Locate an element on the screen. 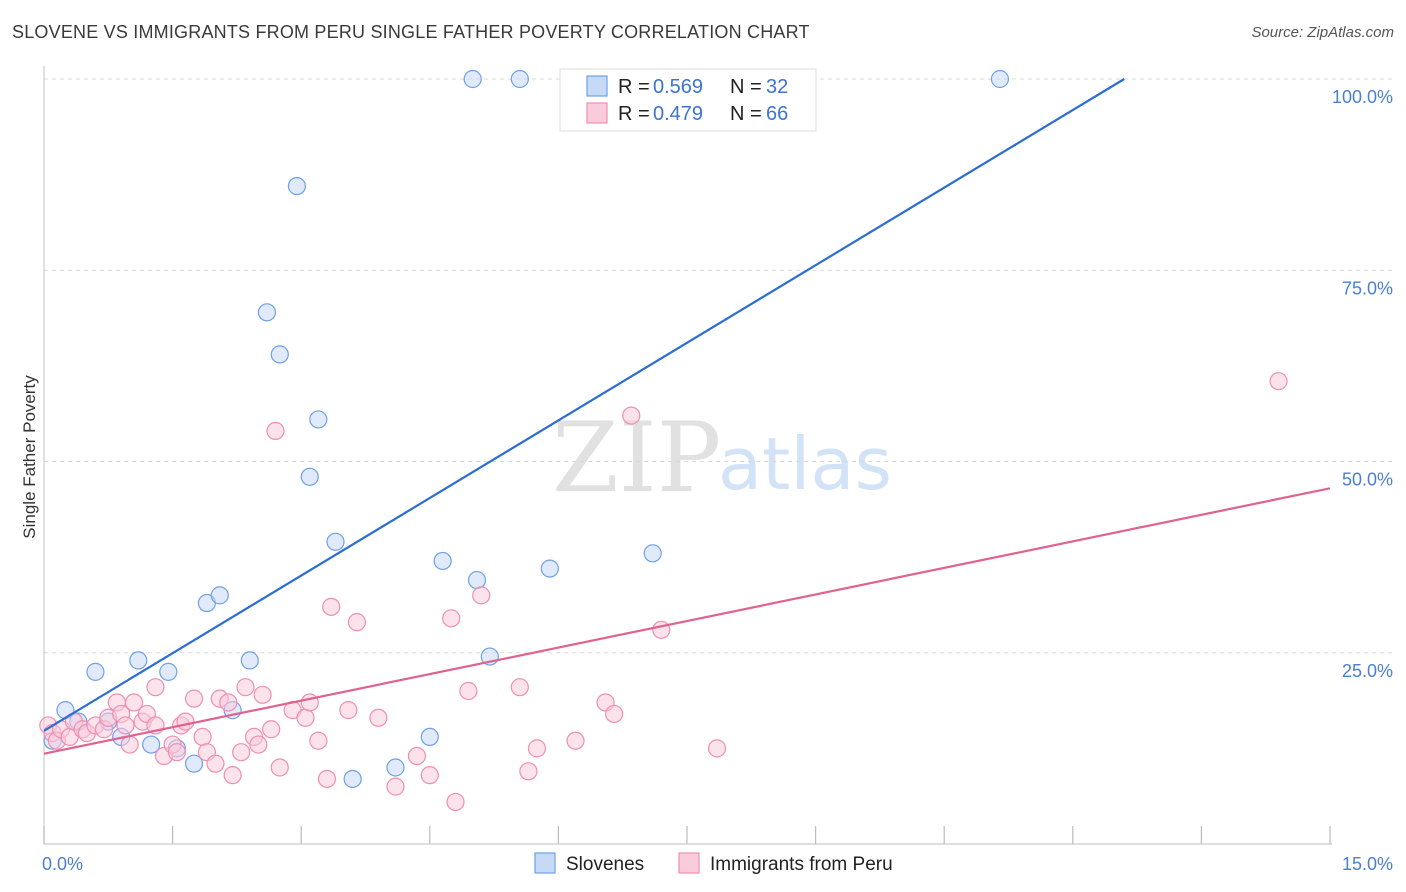 This screenshot has height=892, width=1406. legend-n-value-slovenes: 32 is located at coordinates (777, 87).